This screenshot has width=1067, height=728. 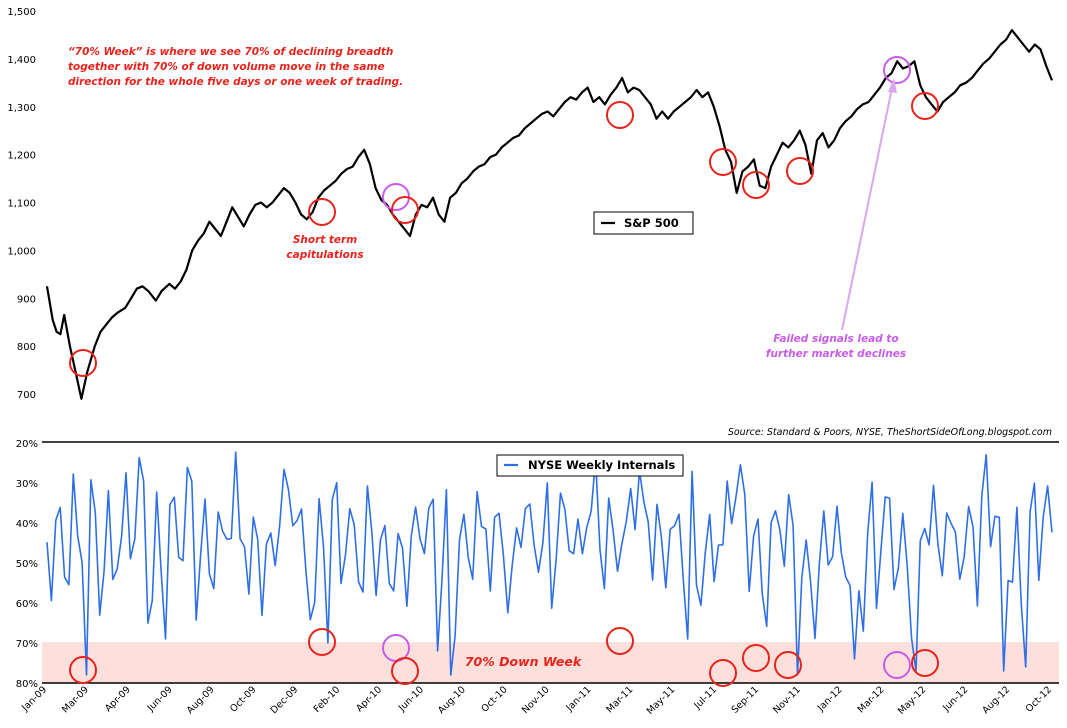 What do you see at coordinates (836, 354) in the screenshot?
I see `failed-signals-line-2: further market declines` at bounding box center [836, 354].